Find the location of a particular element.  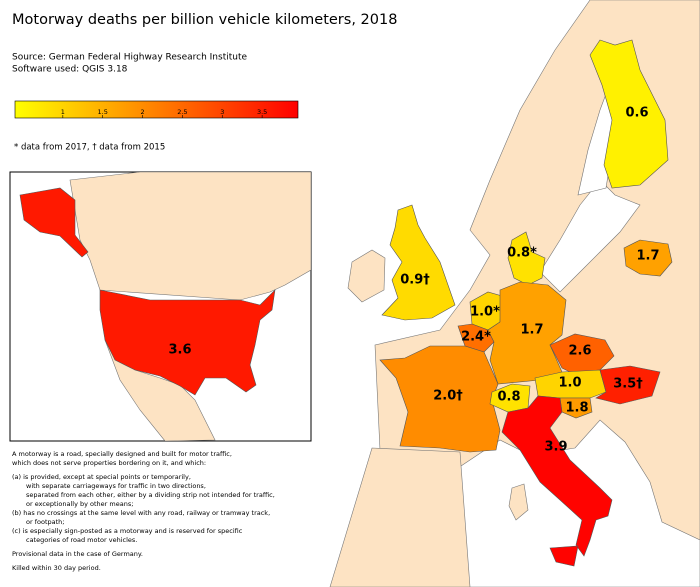

legend-tick-label: 2 is located at coordinates (142, 112).